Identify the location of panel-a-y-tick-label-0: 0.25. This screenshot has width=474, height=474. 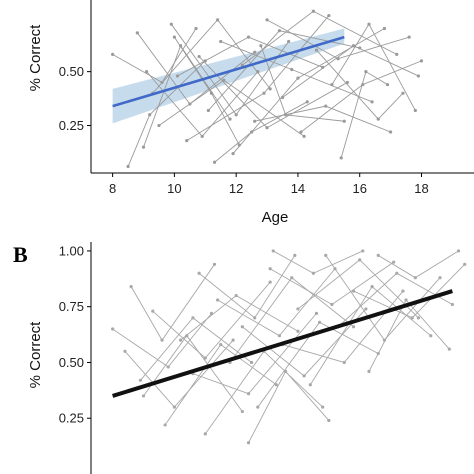
(71, 125).